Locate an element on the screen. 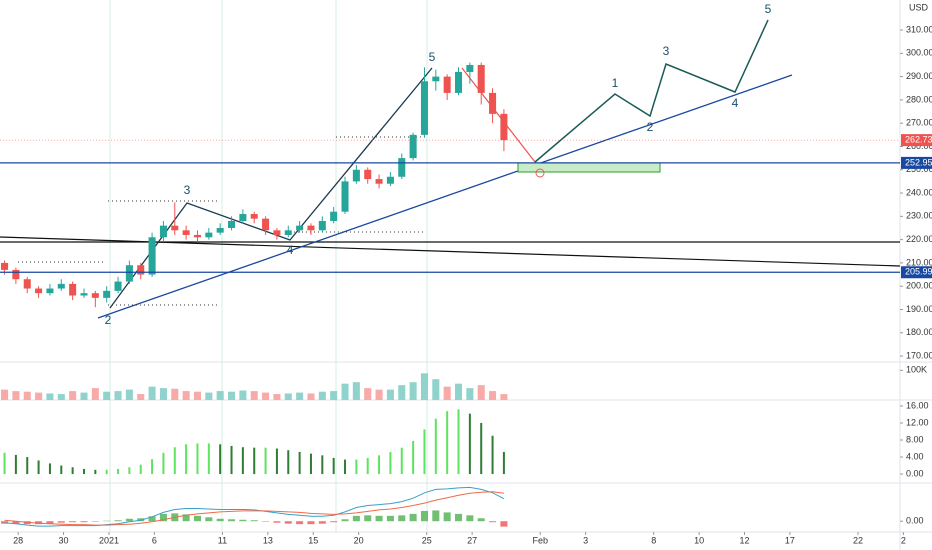 This screenshot has width=932, height=550. x-tick-label: 13 is located at coordinates (268, 540).